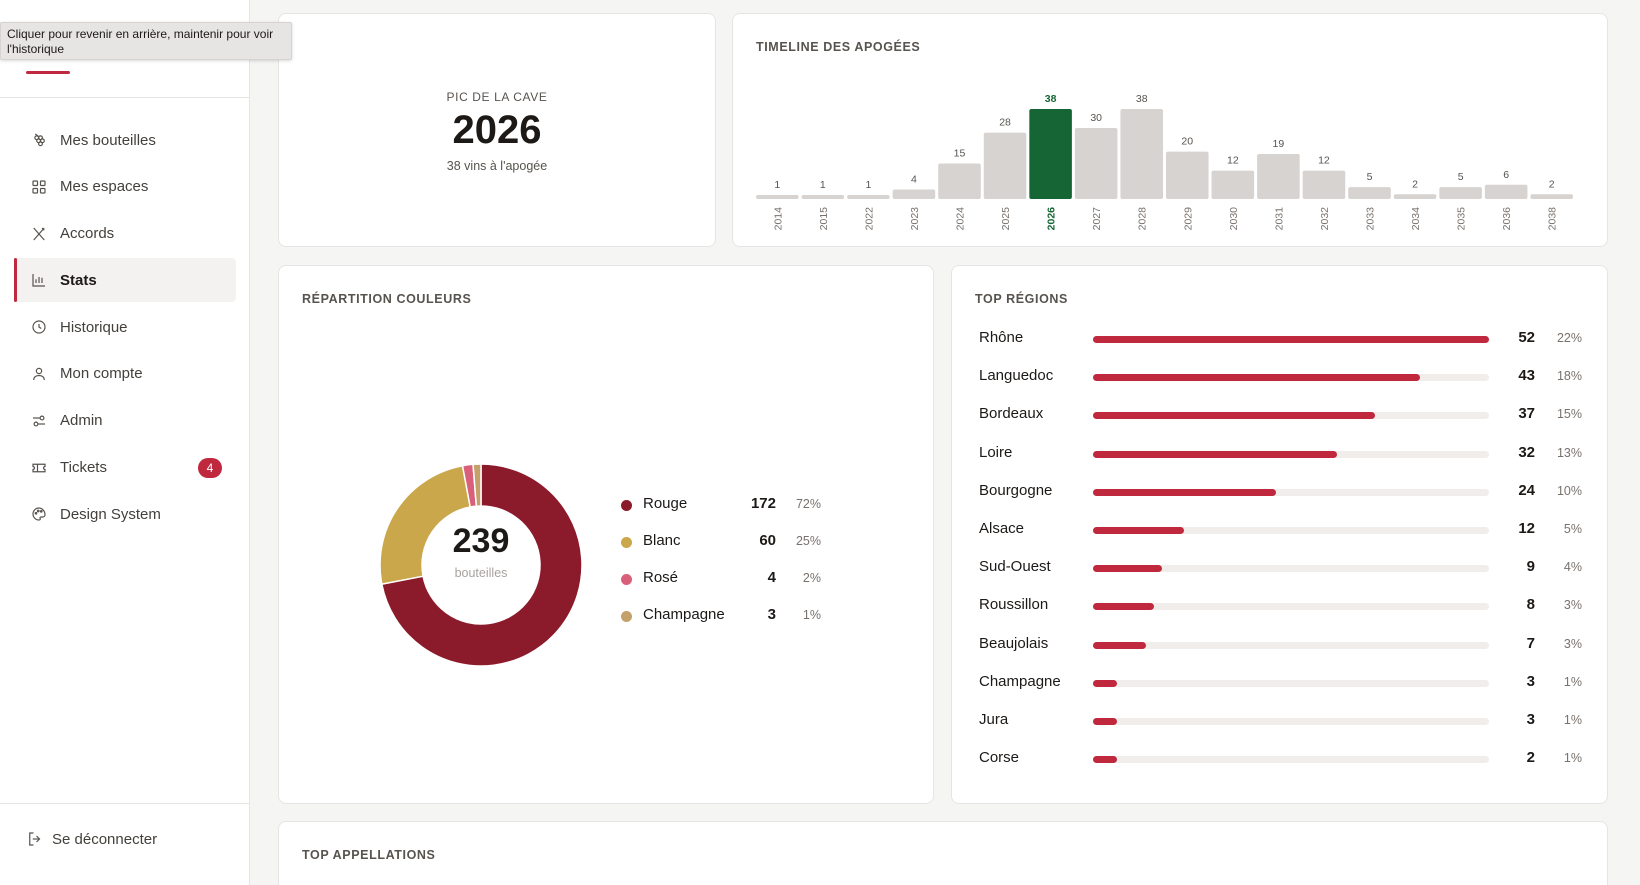  What do you see at coordinates (1020, 681) in the screenshot?
I see `region-name: Champagne` at bounding box center [1020, 681].